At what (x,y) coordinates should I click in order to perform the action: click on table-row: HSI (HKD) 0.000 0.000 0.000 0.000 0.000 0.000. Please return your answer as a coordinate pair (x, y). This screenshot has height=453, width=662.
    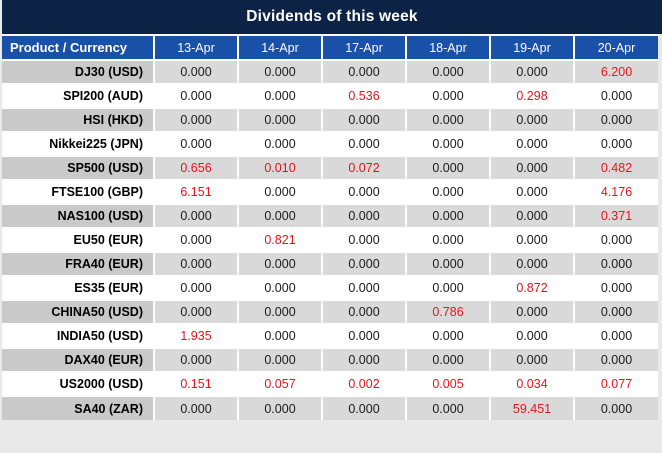
    Looking at the image, I should click on (330, 120).